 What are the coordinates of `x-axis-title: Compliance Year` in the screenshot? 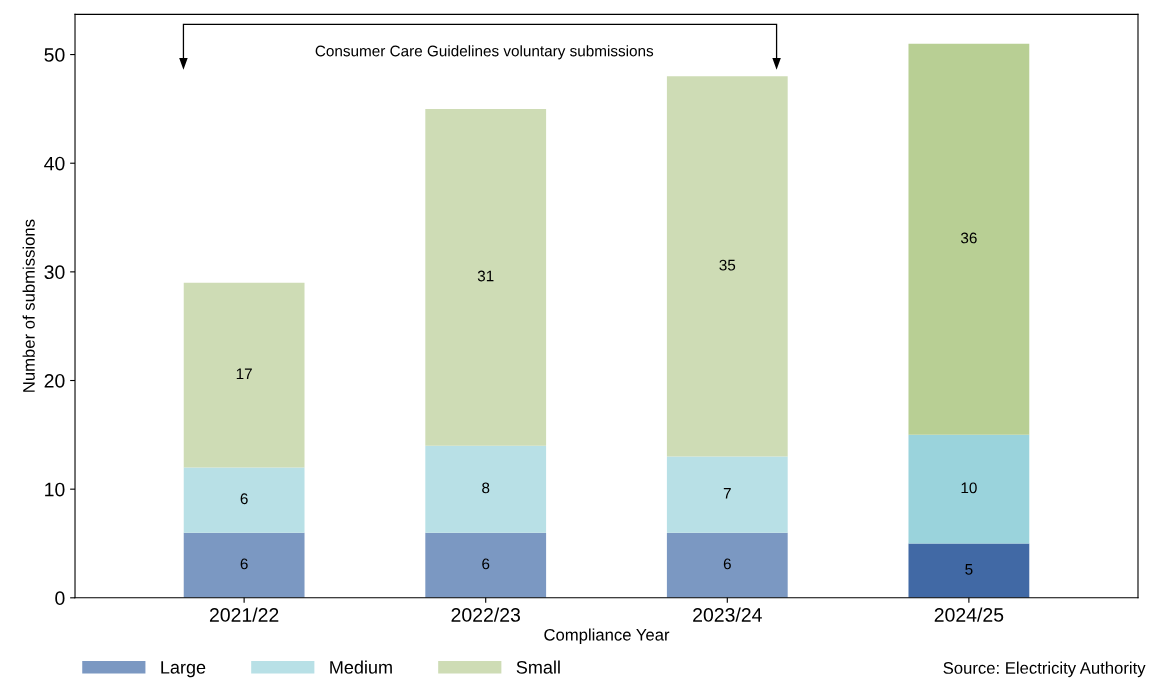 It's located at (607, 636).